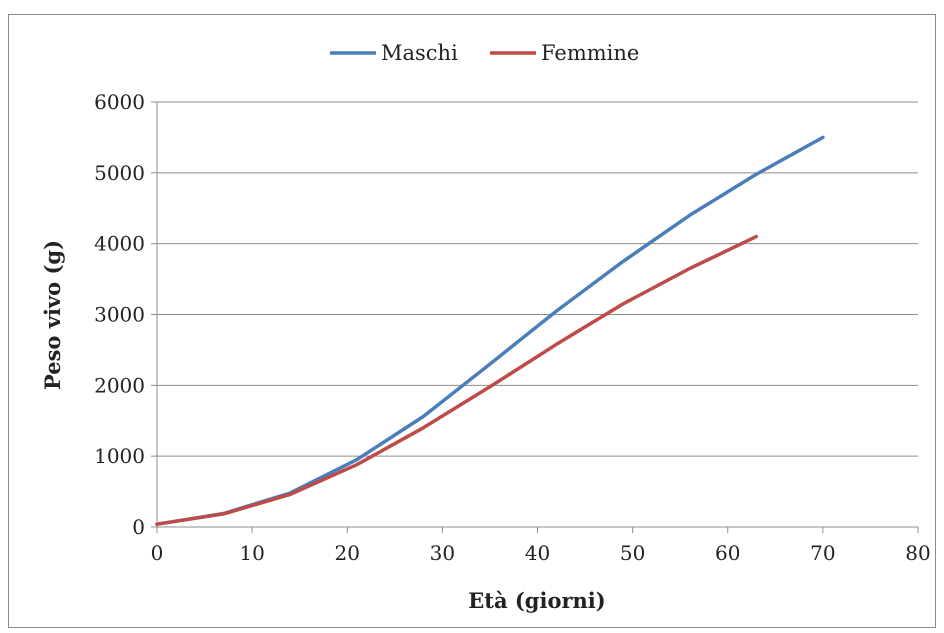 This screenshot has width=944, height=633. I want to click on y-tick-label: 5000, so click(119, 173).